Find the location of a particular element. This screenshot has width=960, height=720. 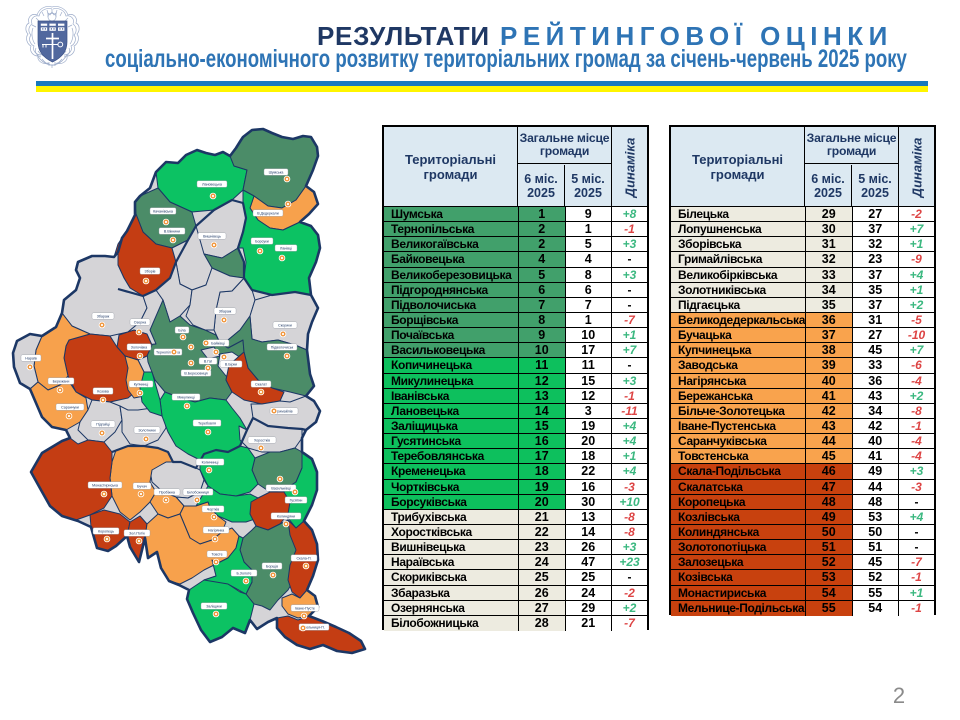

svg-text: Купчинці is located at coordinates (141, 384).